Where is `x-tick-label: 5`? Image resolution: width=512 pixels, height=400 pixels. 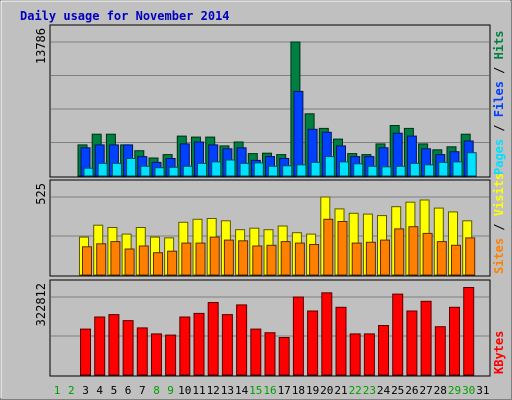 x-tick-label: 5 is located at coordinates (114, 390).